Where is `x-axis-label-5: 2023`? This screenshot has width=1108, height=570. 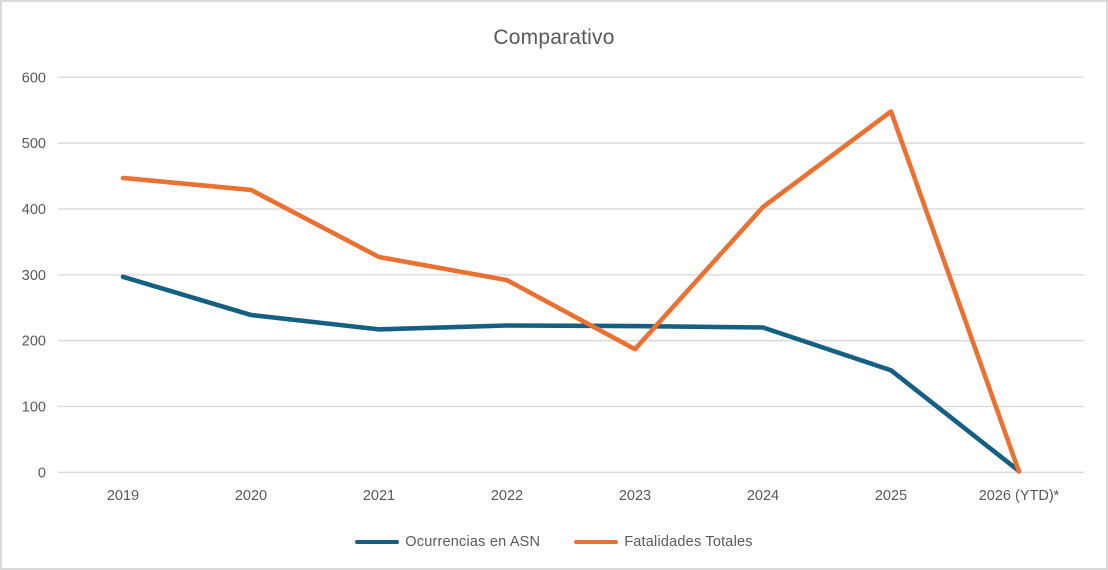 x-axis-label-5: 2023 is located at coordinates (635, 496).